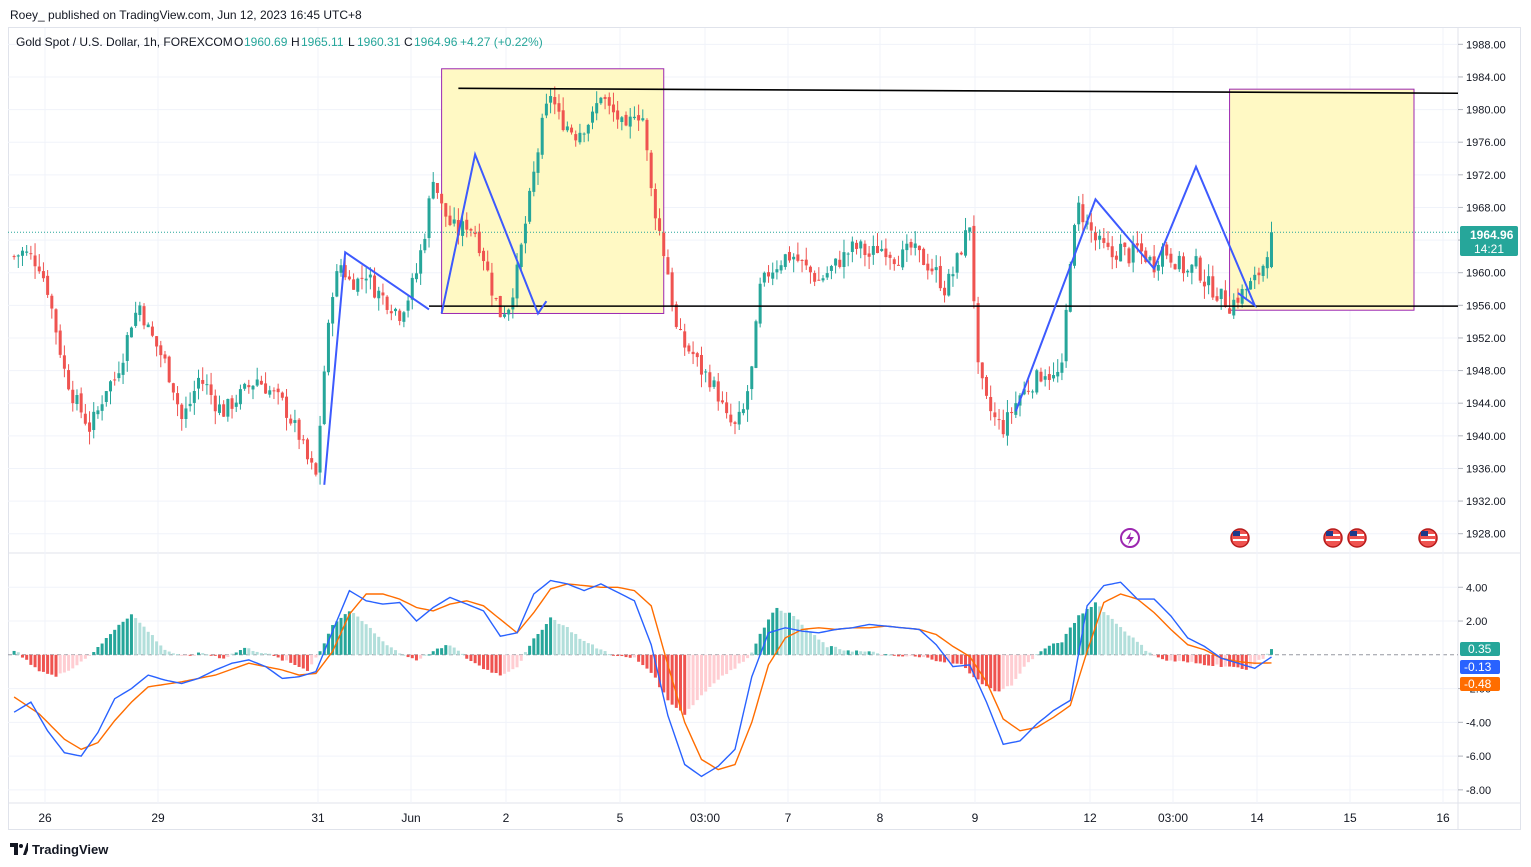 The image size is (1531, 867). What do you see at coordinates (1130, 538) in the screenshot?
I see `lightning-event-icon` at bounding box center [1130, 538].